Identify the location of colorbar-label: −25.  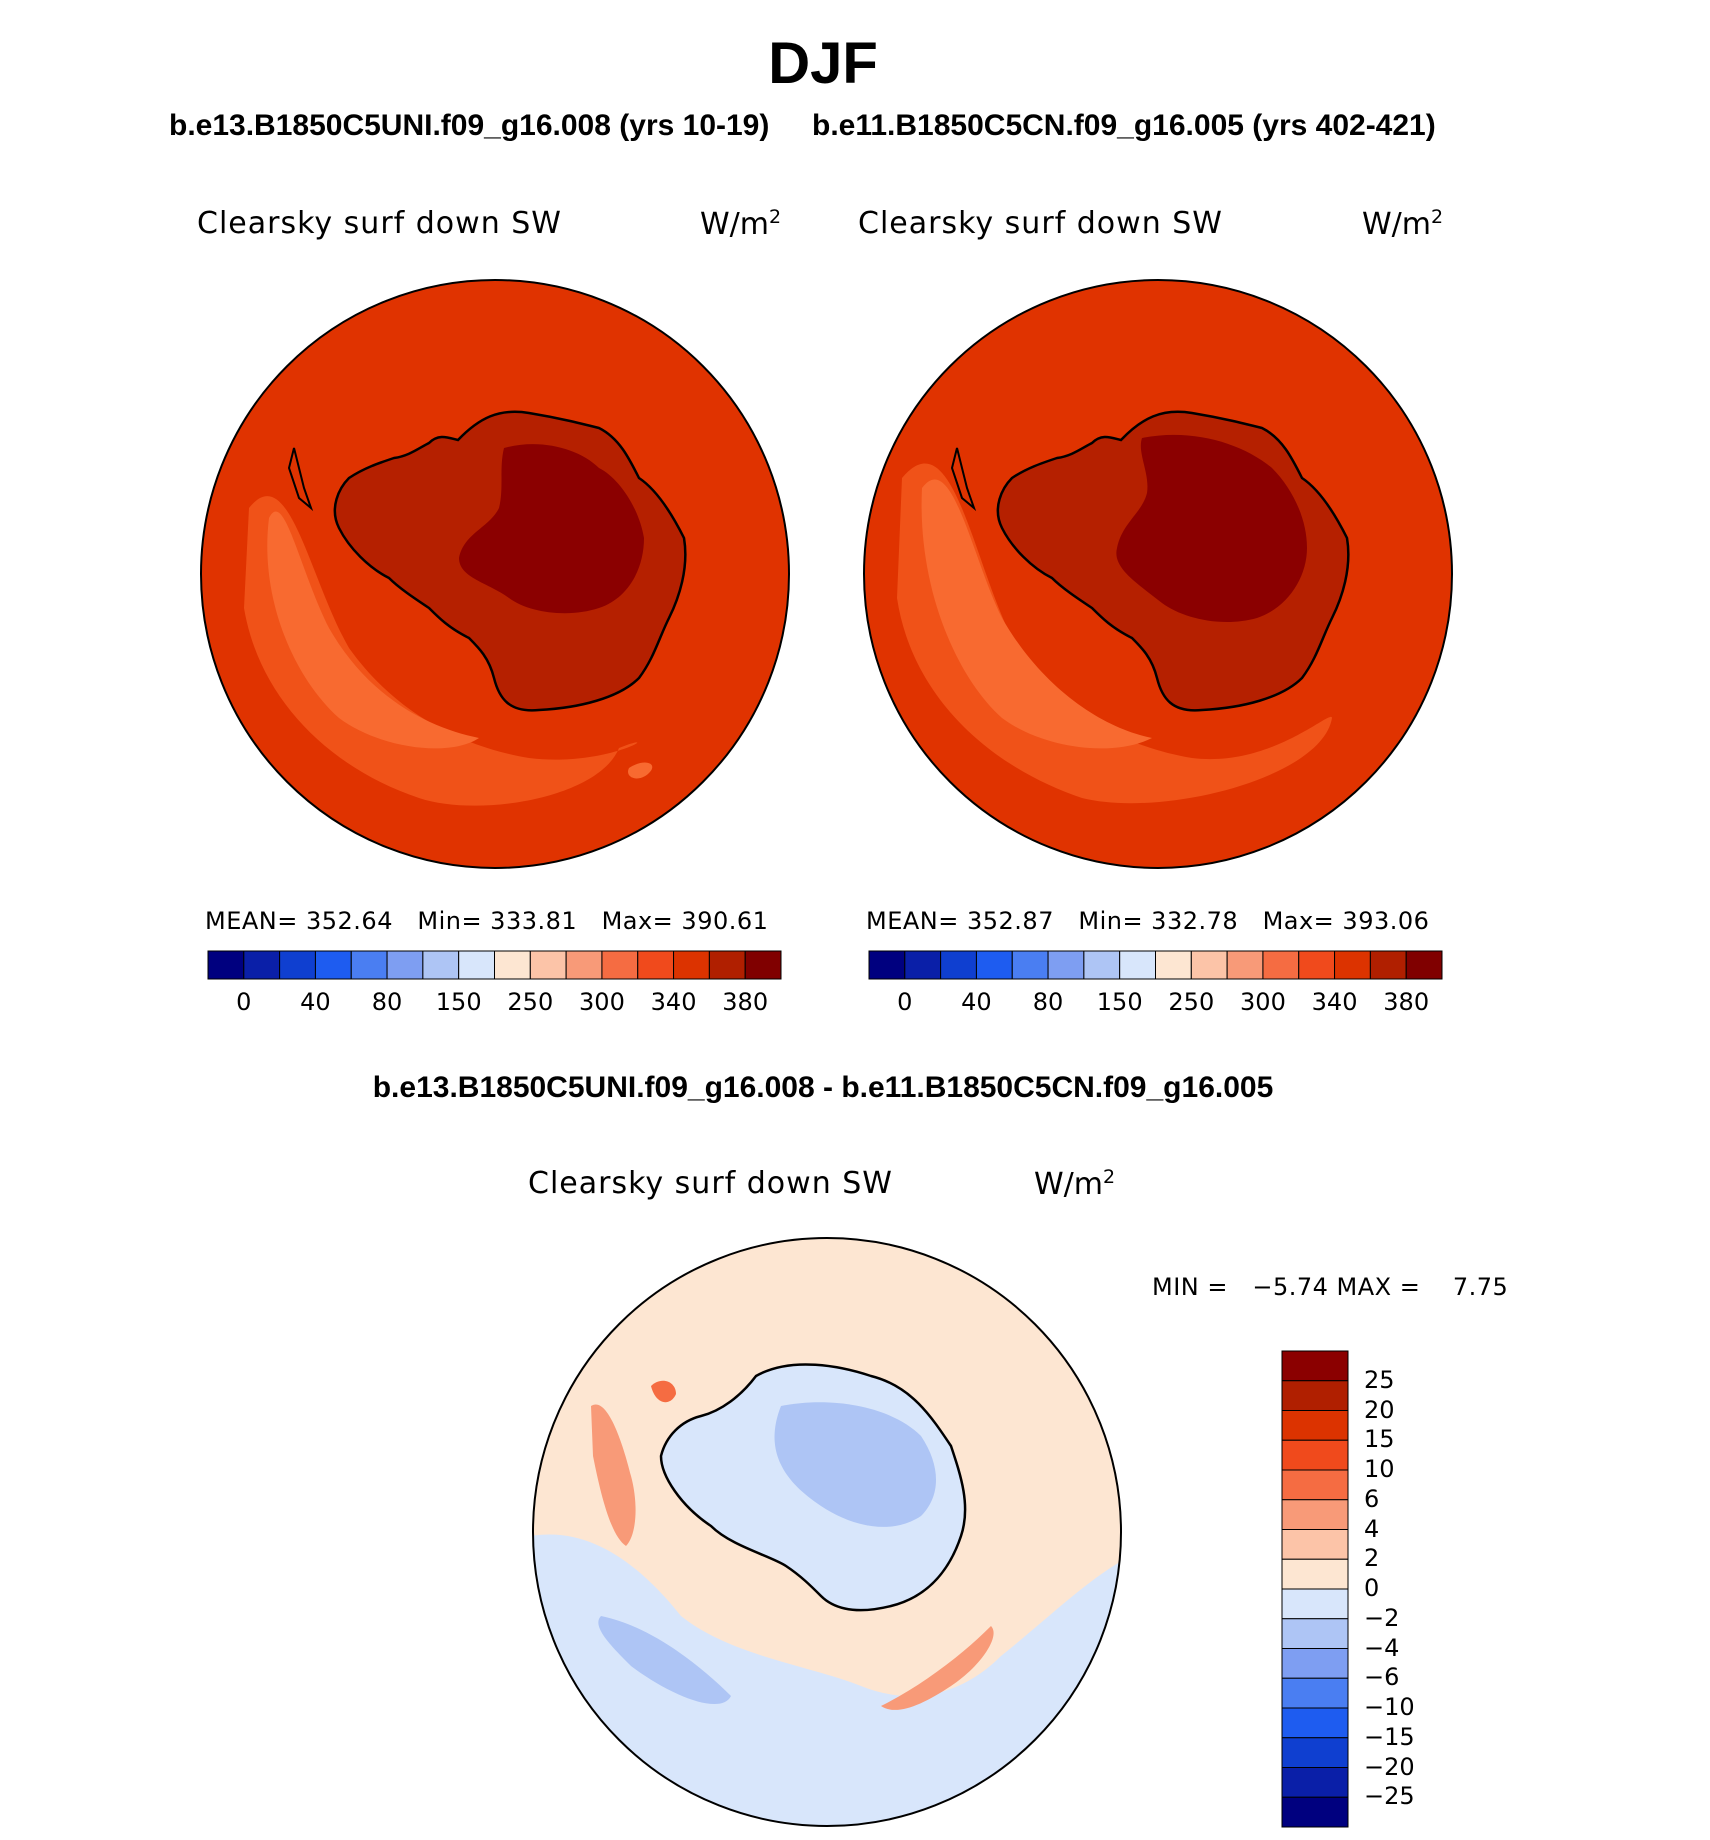
(1389, 1796).